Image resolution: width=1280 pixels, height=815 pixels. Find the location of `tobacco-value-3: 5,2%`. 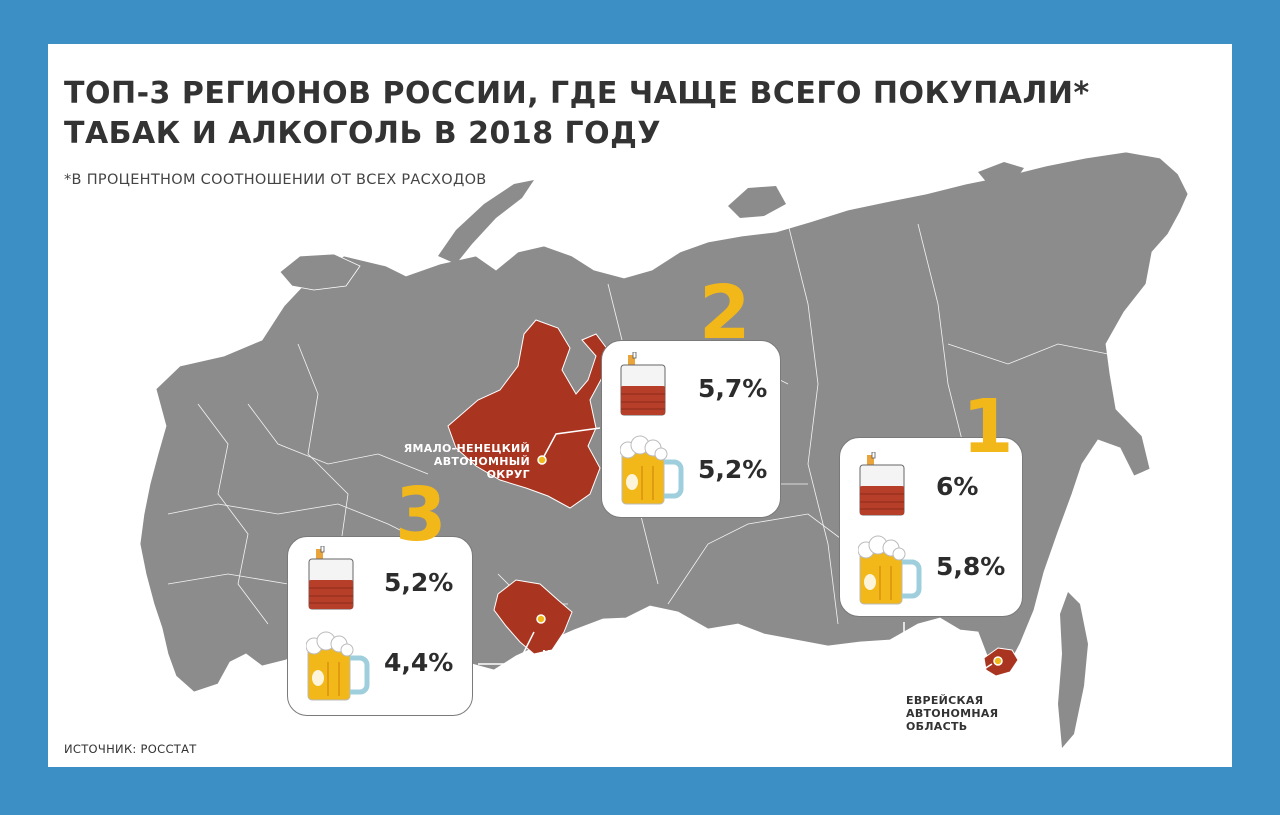

tobacco-value-3: 5,2% is located at coordinates (419, 582).